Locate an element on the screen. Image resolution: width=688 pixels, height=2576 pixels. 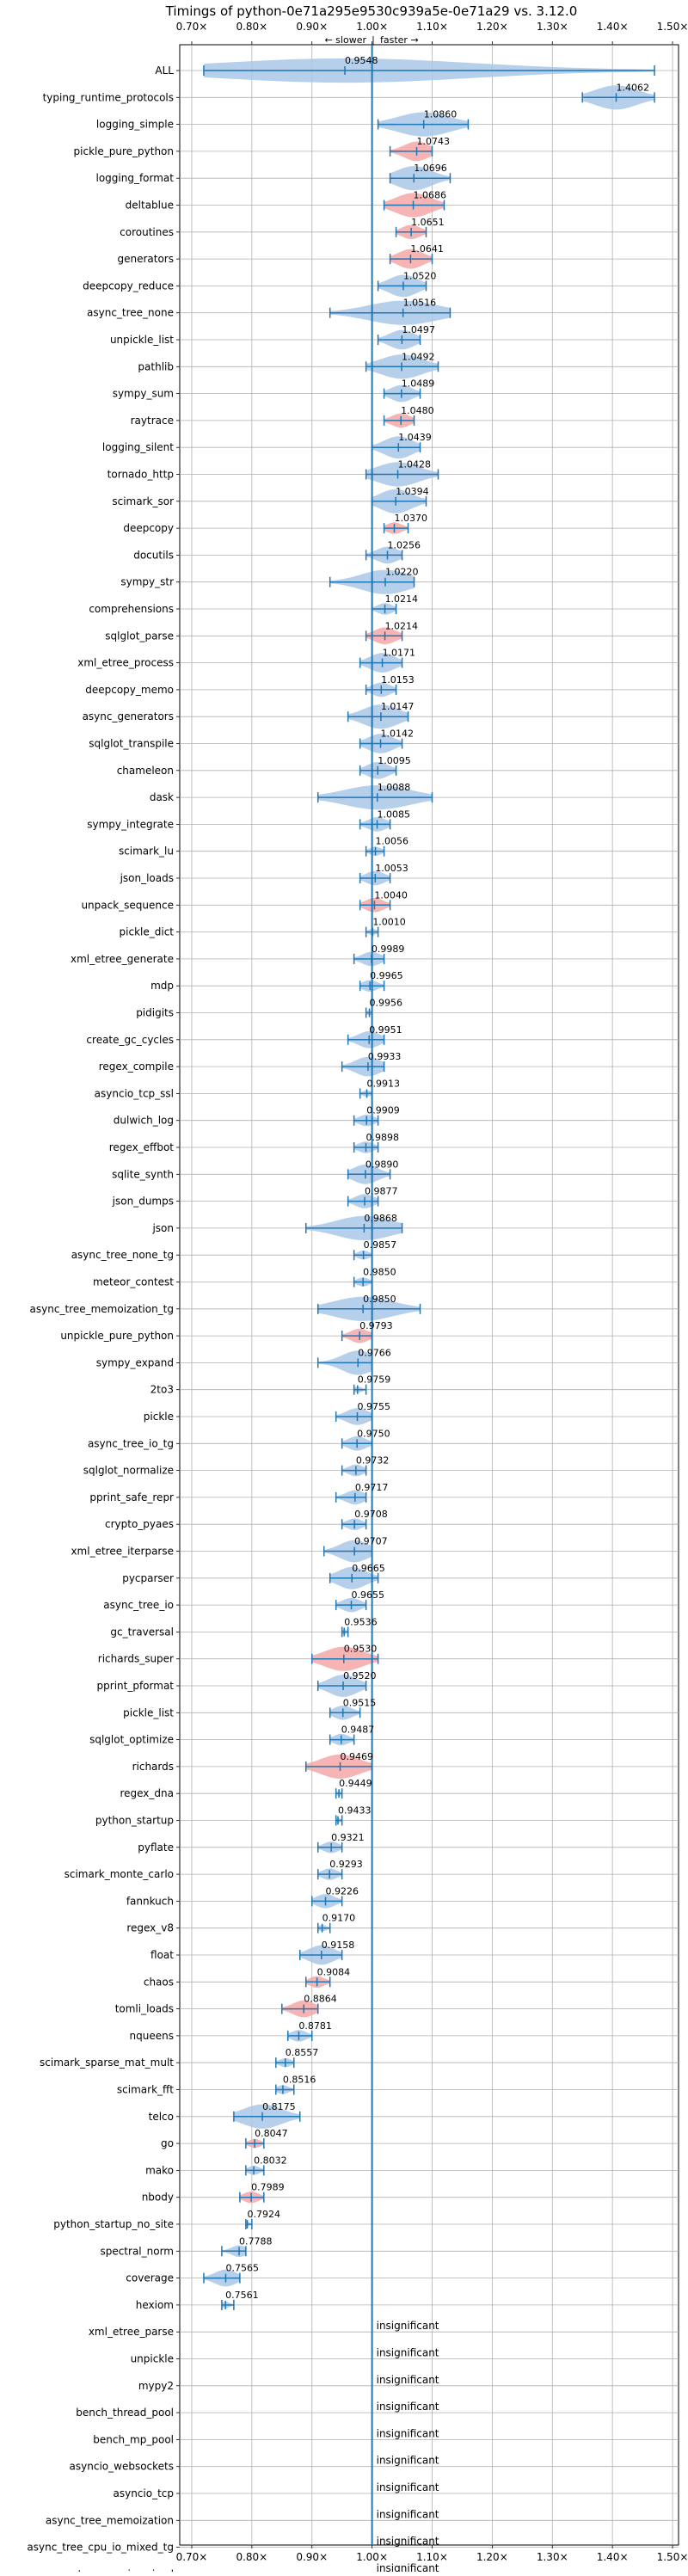
value-label-scimark_sor: 1.0394 is located at coordinates (412, 492).